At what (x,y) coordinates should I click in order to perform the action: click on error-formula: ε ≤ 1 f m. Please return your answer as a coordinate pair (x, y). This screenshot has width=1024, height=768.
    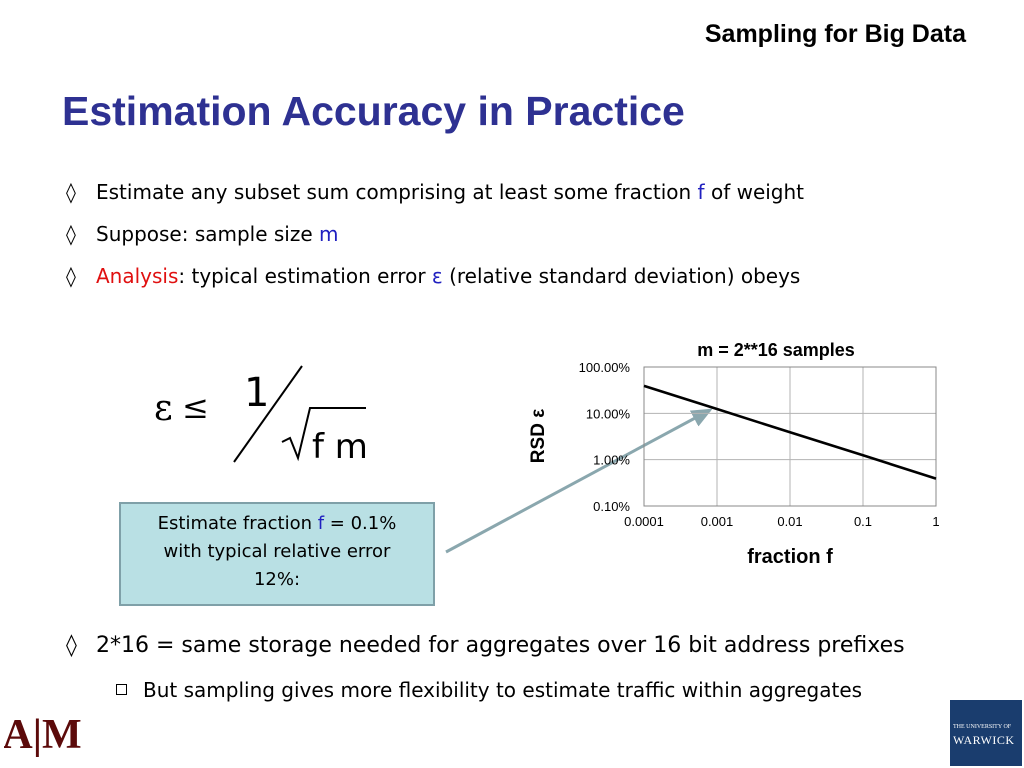
    Looking at the image, I should click on (261, 416).